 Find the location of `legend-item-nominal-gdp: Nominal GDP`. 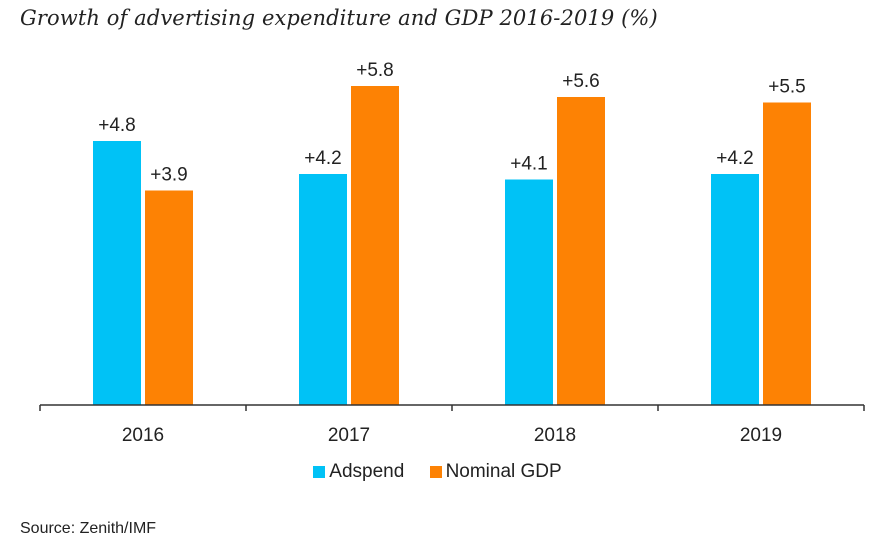

legend-item-nominal-gdp: Nominal GDP is located at coordinates (495, 472).